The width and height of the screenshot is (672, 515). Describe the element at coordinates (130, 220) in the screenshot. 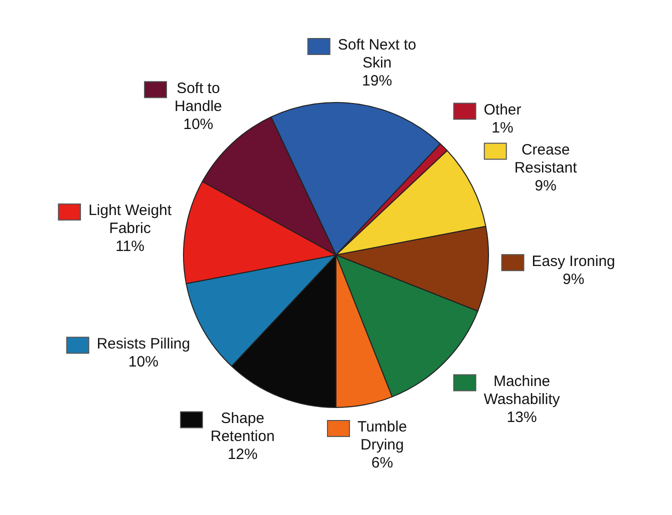

I see `legend-label: Light Weight Fabric` at that location.